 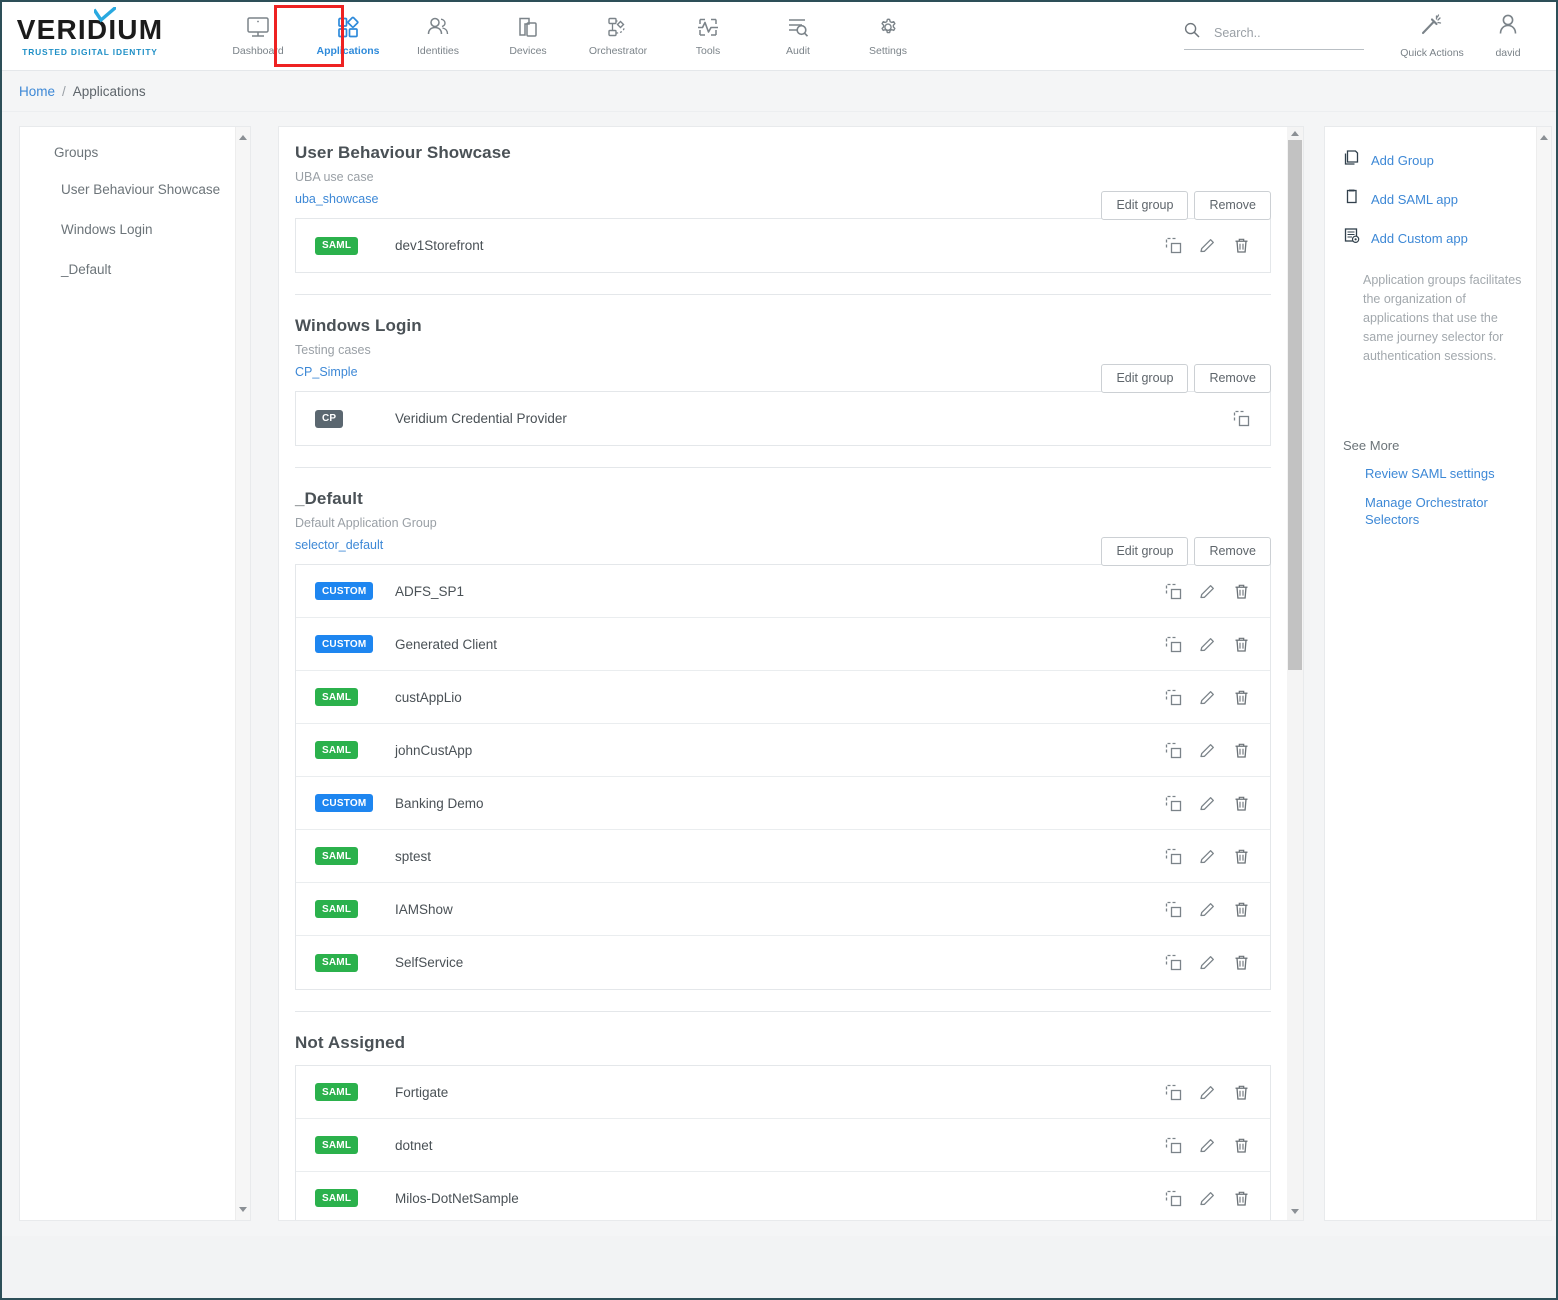 I want to click on user-menu-button: david, so click(x=1508, y=36).